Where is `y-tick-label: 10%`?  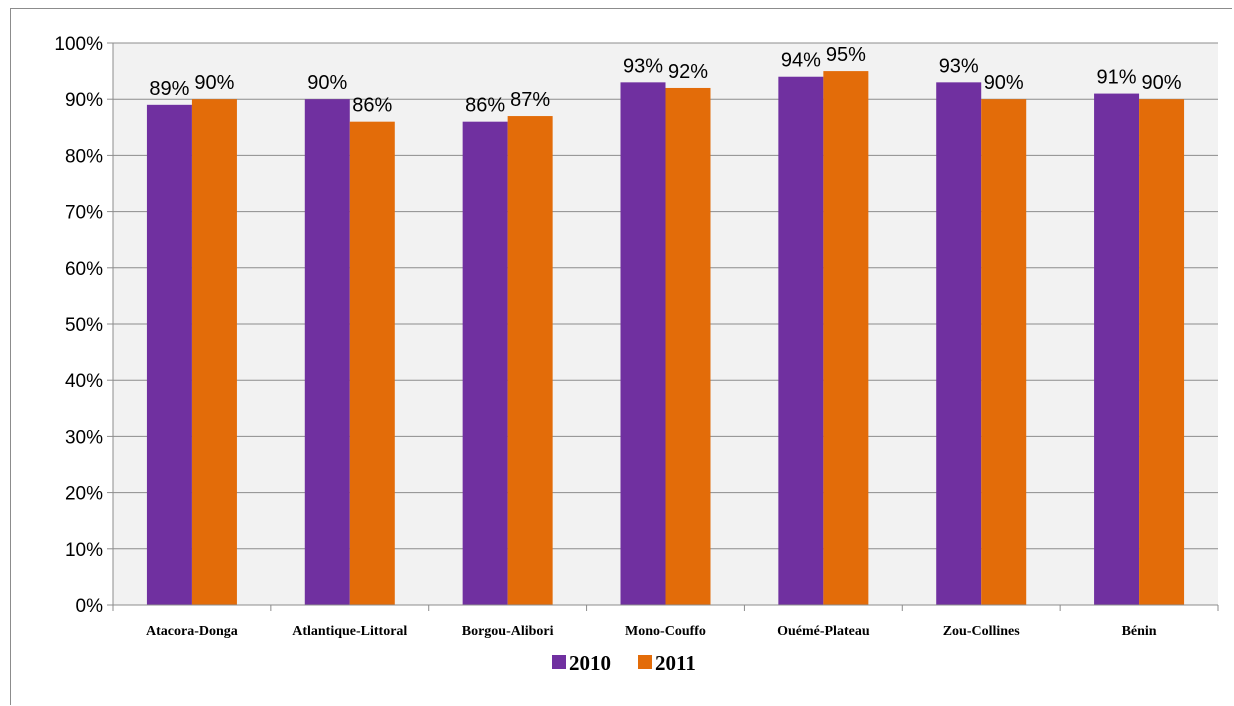 y-tick-label: 10% is located at coordinates (84, 550).